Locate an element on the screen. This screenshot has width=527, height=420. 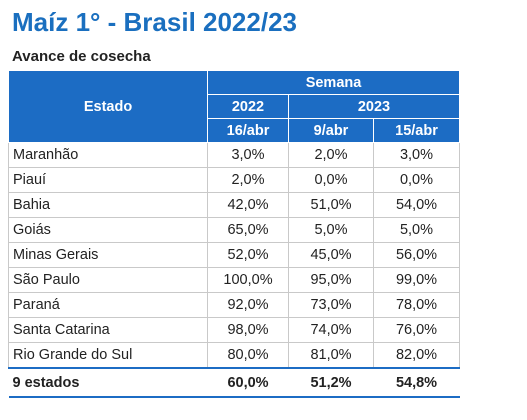
total-value: 51,2% is located at coordinates (331, 382).